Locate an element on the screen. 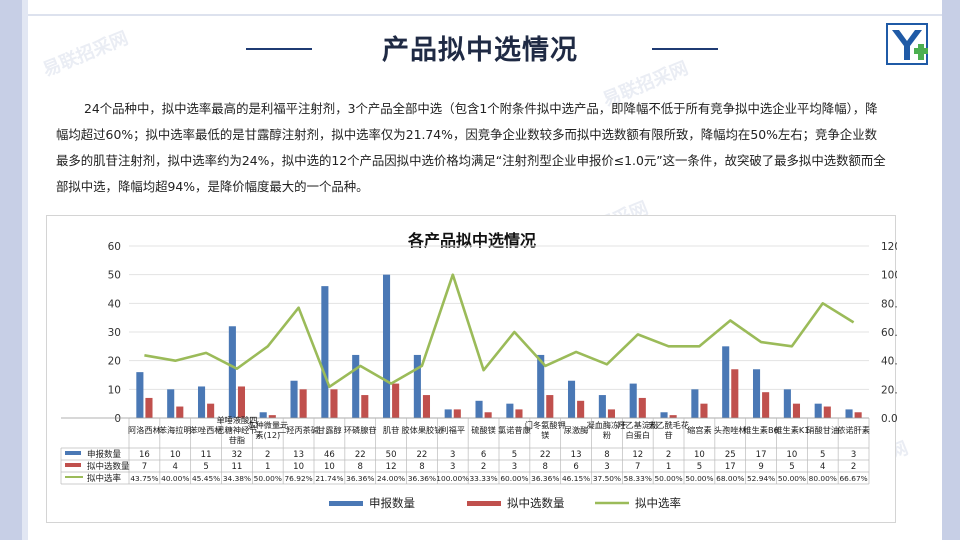 This screenshot has height=540, width=960. y-left-tick-label: 20 is located at coordinates (114, 362).